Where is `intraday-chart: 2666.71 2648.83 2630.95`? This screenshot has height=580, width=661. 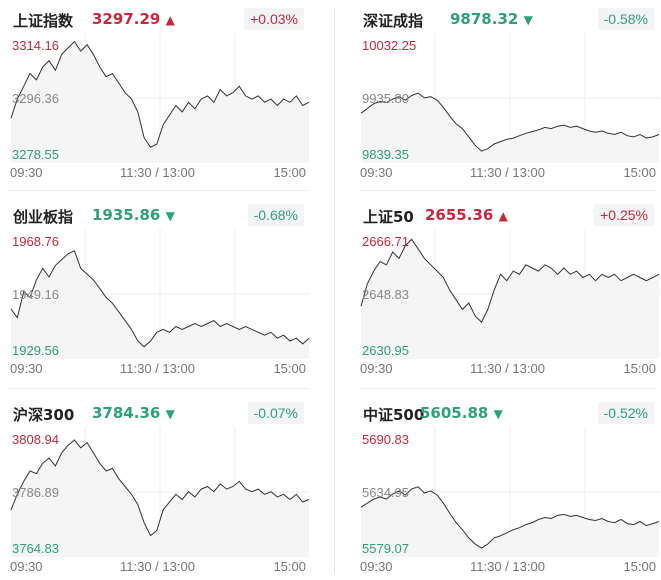 intraday-chart: 2666.71 2648.83 2630.95 is located at coordinates (510, 294).